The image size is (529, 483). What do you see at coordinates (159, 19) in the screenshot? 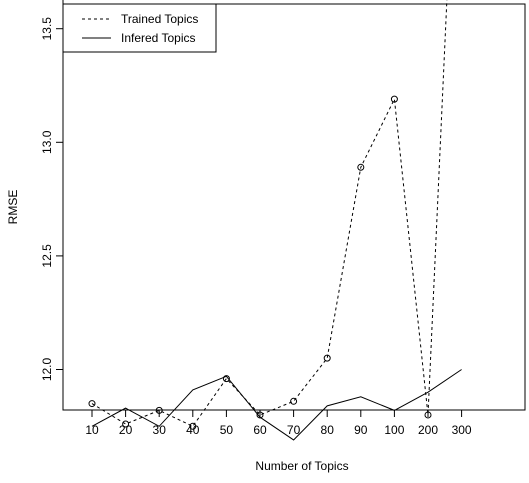
I see `legend-label-trained-topics: Trained Topics` at bounding box center [159, 19].